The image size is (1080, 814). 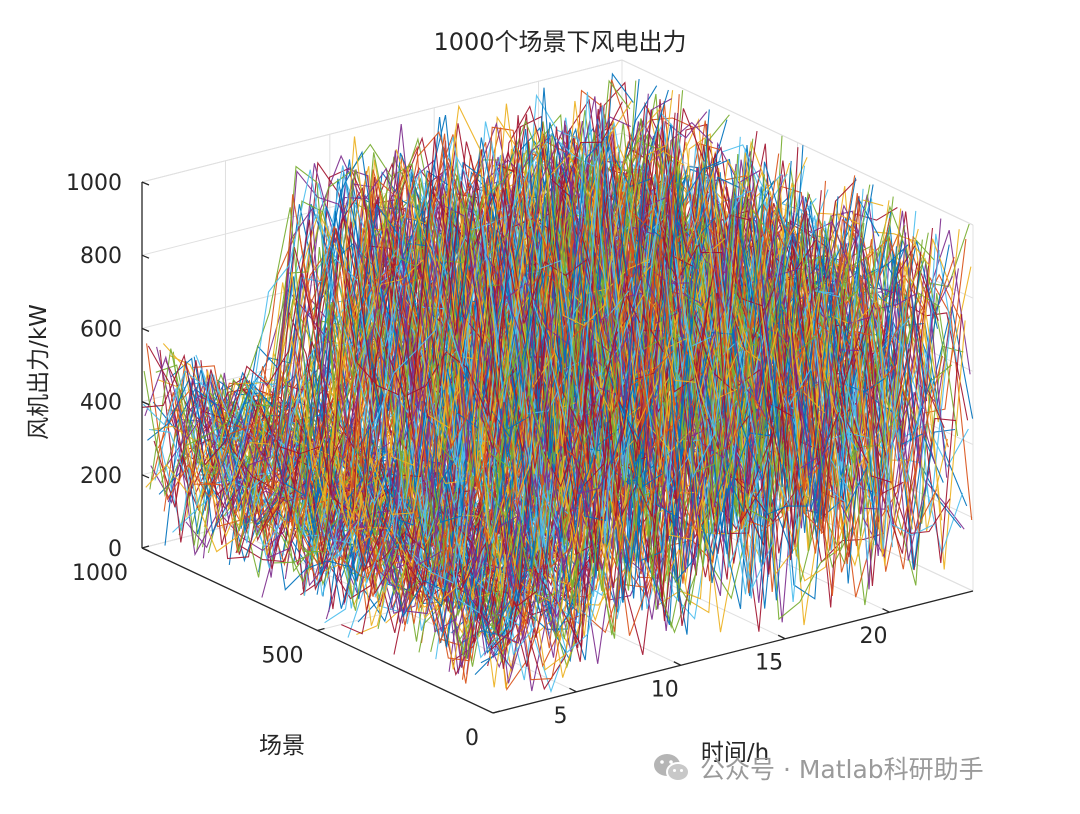 I want to click on y-tick-label: 1000, so click(x=100, y=573).